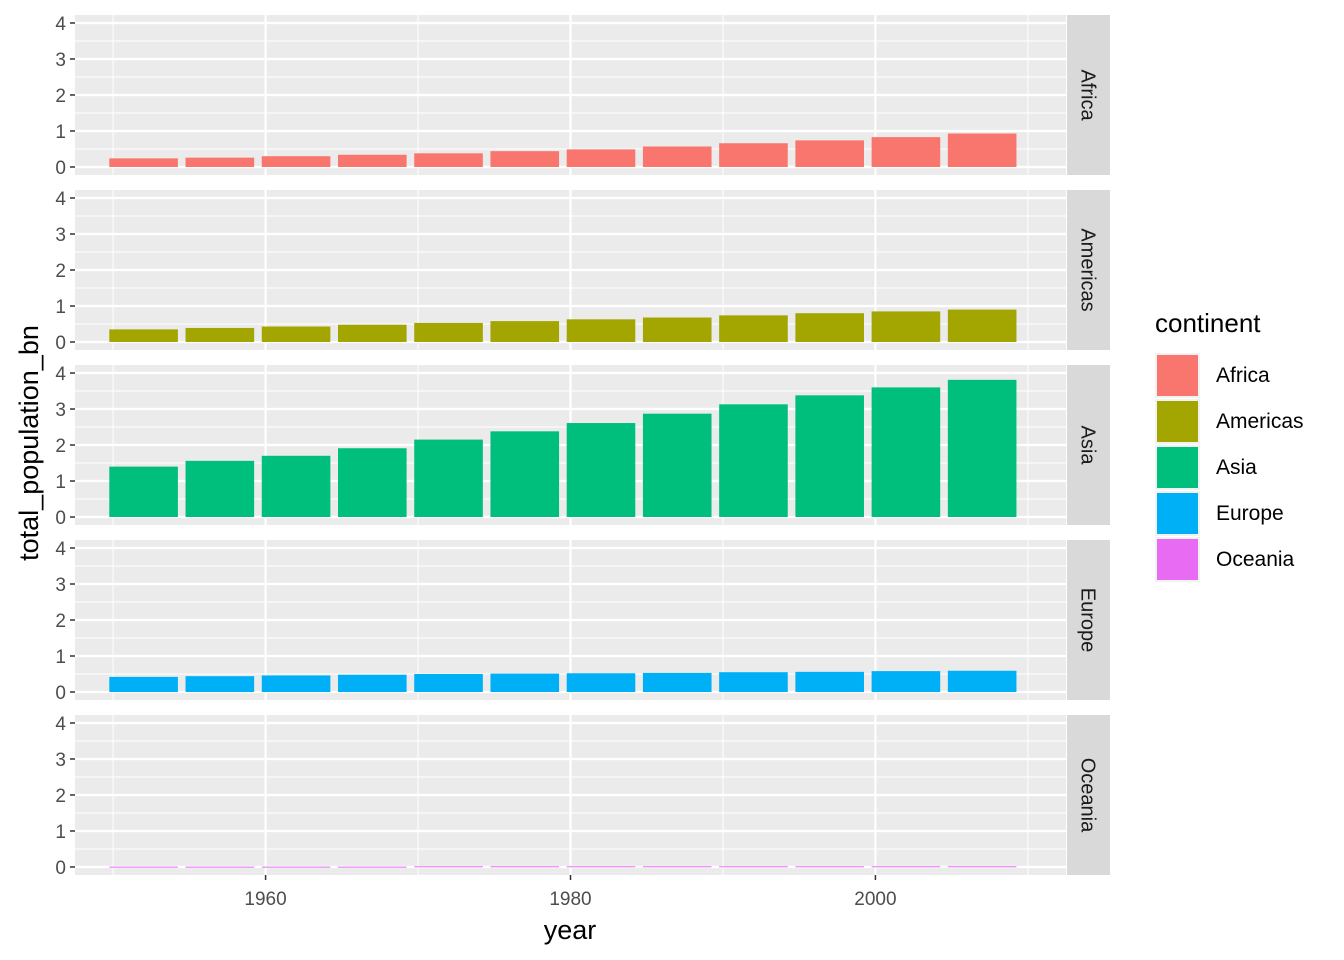 The height and width of the screenshot is (960, 1344). I want to click on bar-asia-2007, so click(982, 448).